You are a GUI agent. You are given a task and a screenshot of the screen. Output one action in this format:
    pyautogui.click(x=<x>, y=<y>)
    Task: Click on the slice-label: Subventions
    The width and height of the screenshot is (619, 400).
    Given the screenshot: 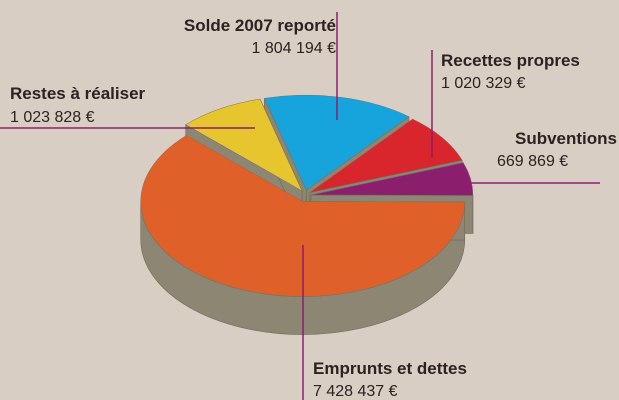 What is the action you would take?
    pyautogui.click(x=566, y=138)
    